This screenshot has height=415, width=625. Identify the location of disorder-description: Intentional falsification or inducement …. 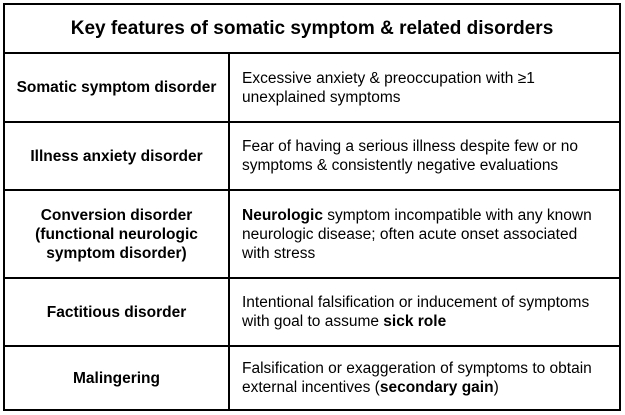
(424, 312).